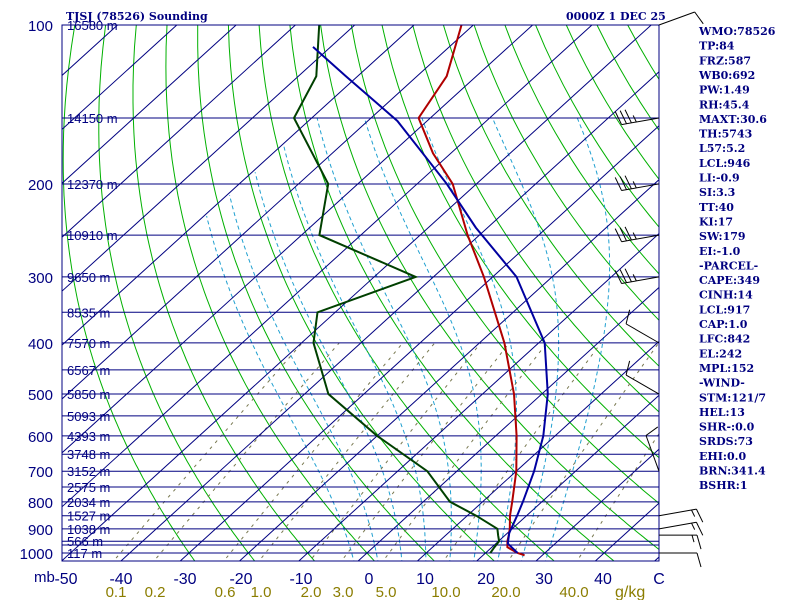  I want to click on mixing-ratio-tick-label: 20.0, so click(505, 592).